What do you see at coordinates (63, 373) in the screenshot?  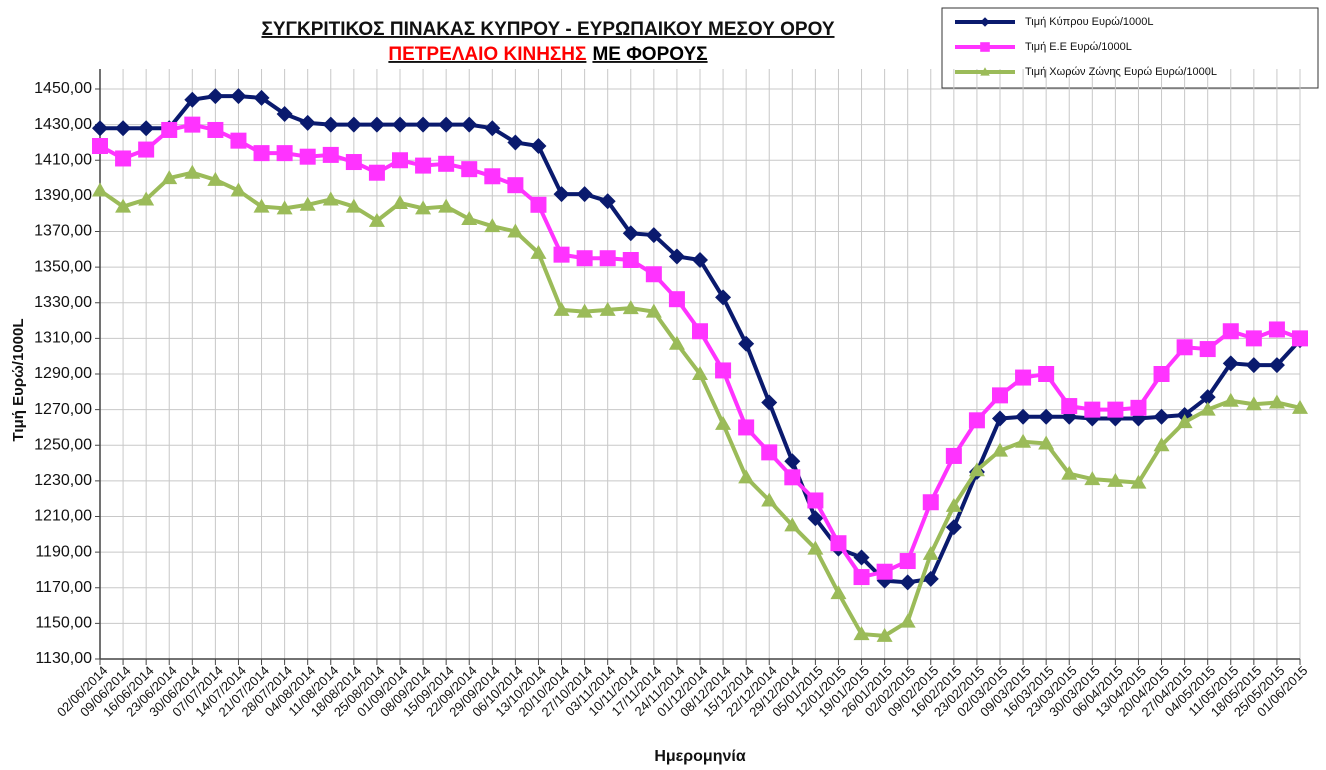 I see `y-tick-label: 1290,00` at bounding box center [63, 373].